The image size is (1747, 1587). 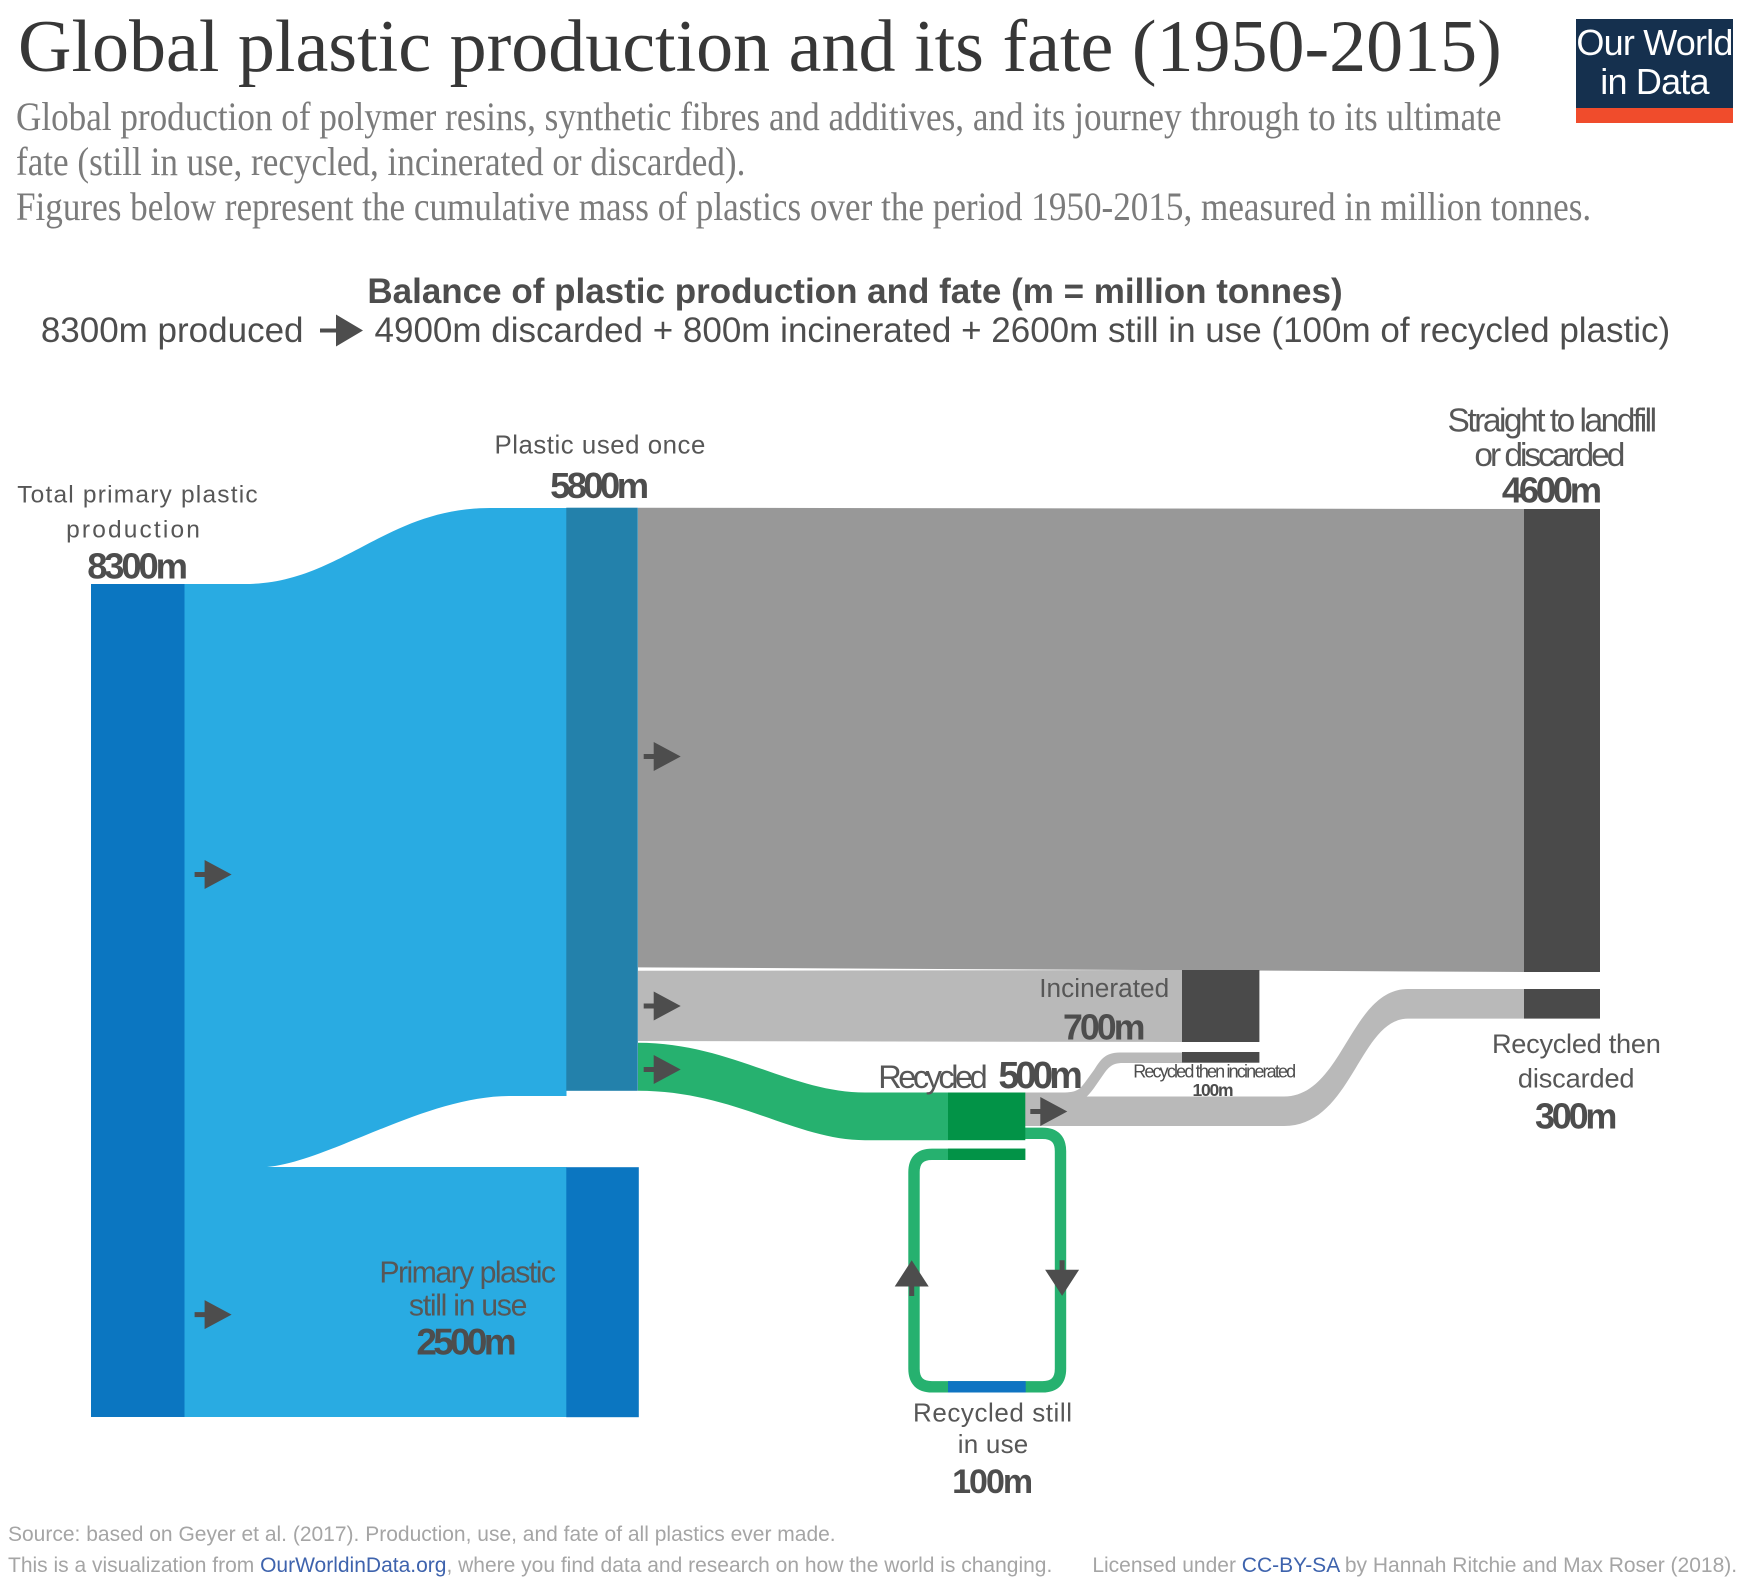 I want to click on svg-text: 4600m, so click(x=1552, y=489).